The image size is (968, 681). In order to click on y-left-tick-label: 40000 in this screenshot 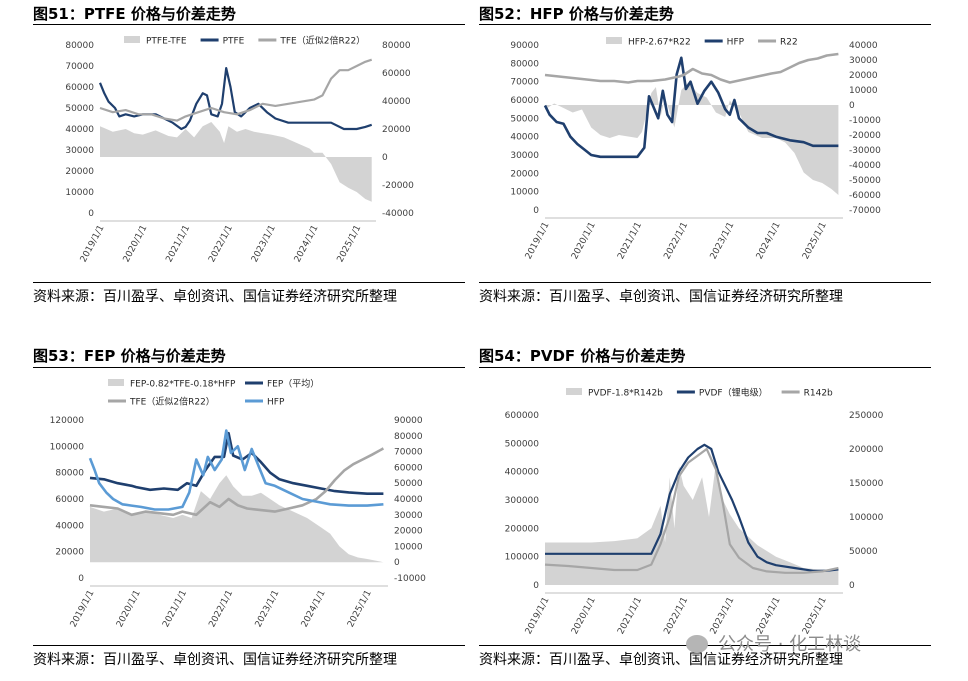, I will do `click(69, 526)`.